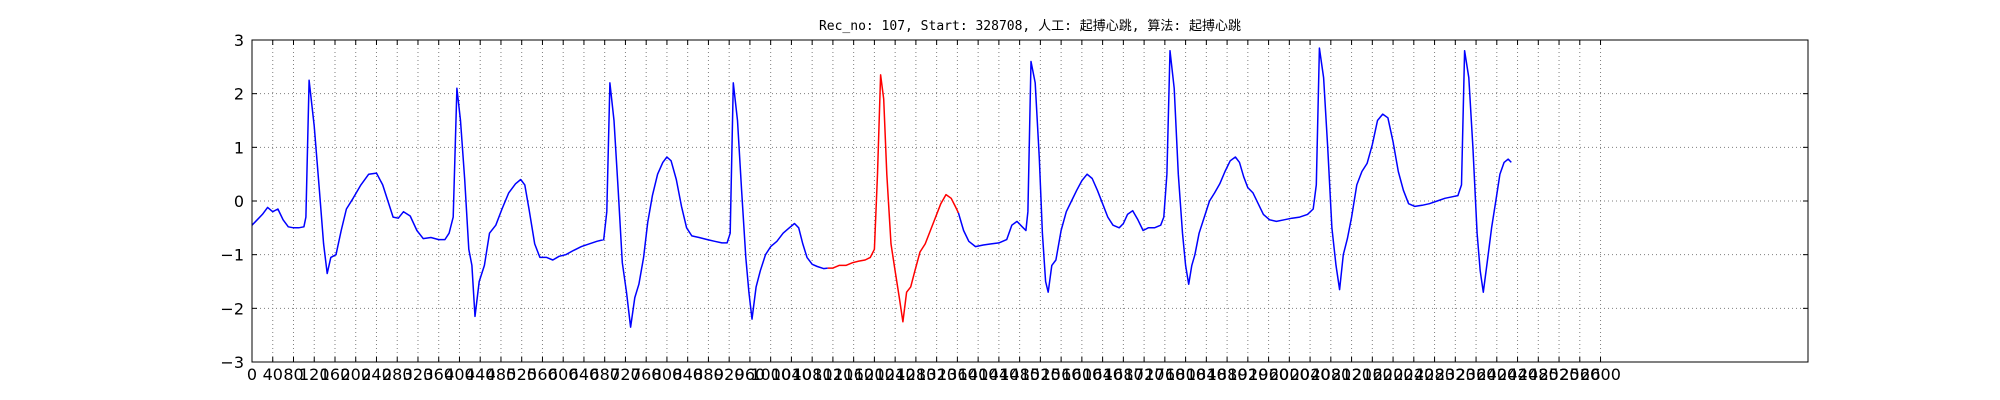  What do you see at coordinates (1579, 374) in the screenshot?
I see `x-tick-label: 2560` at bounding box center [1579, 374].